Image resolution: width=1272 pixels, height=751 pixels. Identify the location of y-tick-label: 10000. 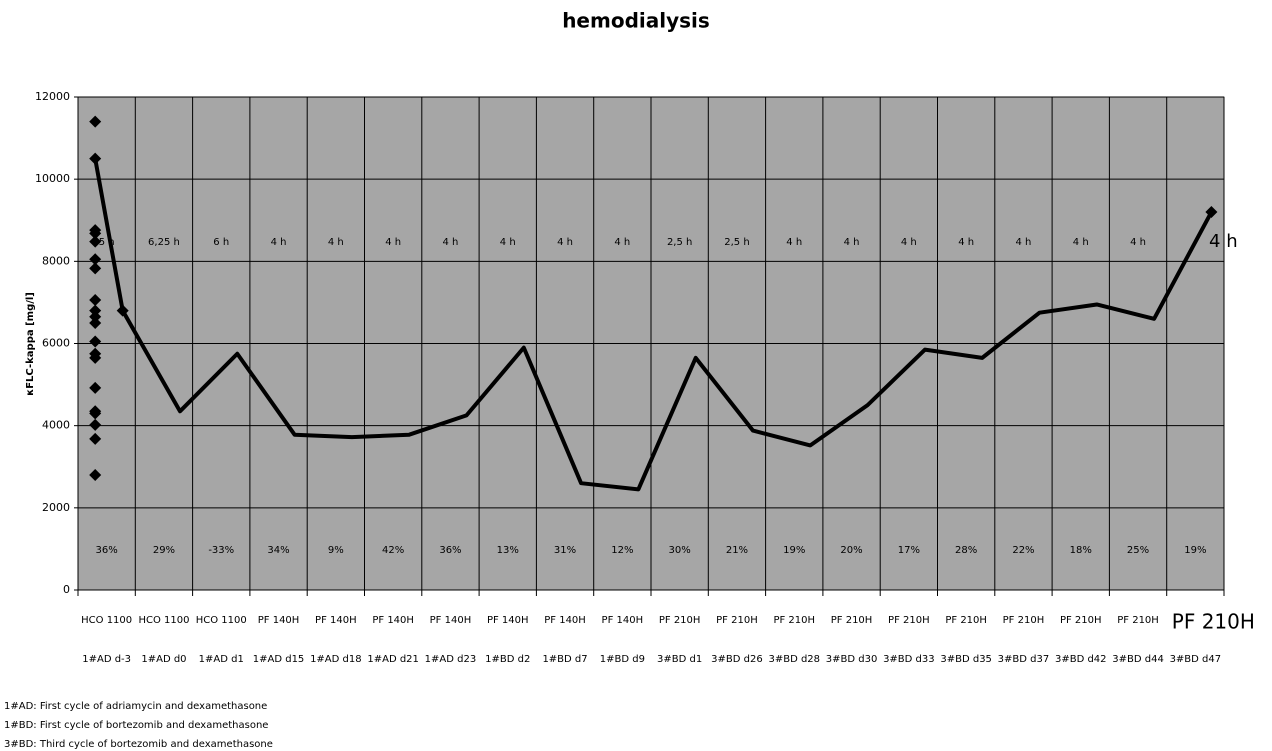
(52, 178).